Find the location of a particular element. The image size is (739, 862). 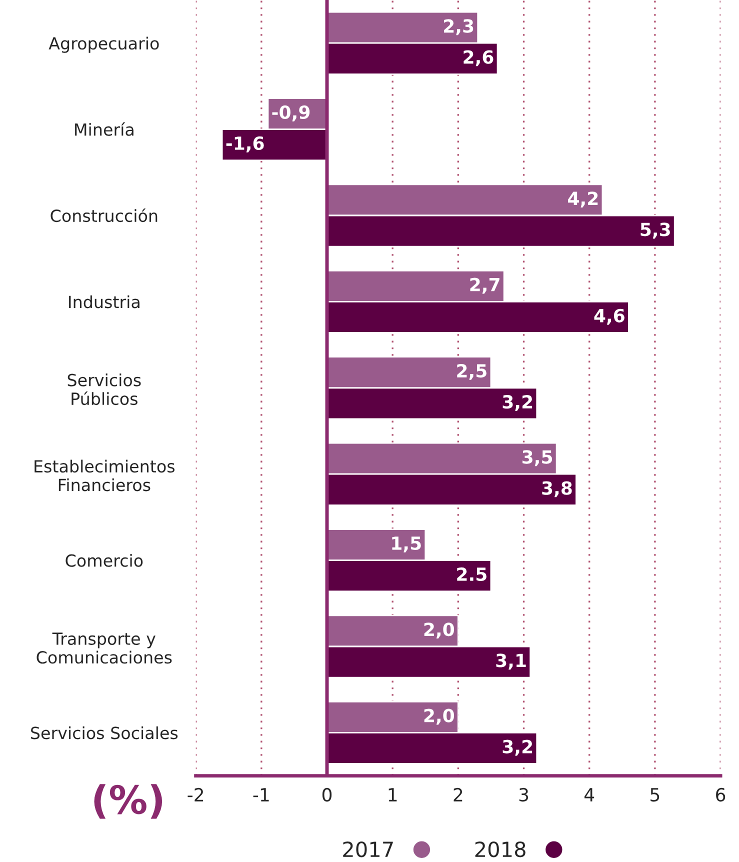

data-label: 2,5 is located at coordinates (471, 372).